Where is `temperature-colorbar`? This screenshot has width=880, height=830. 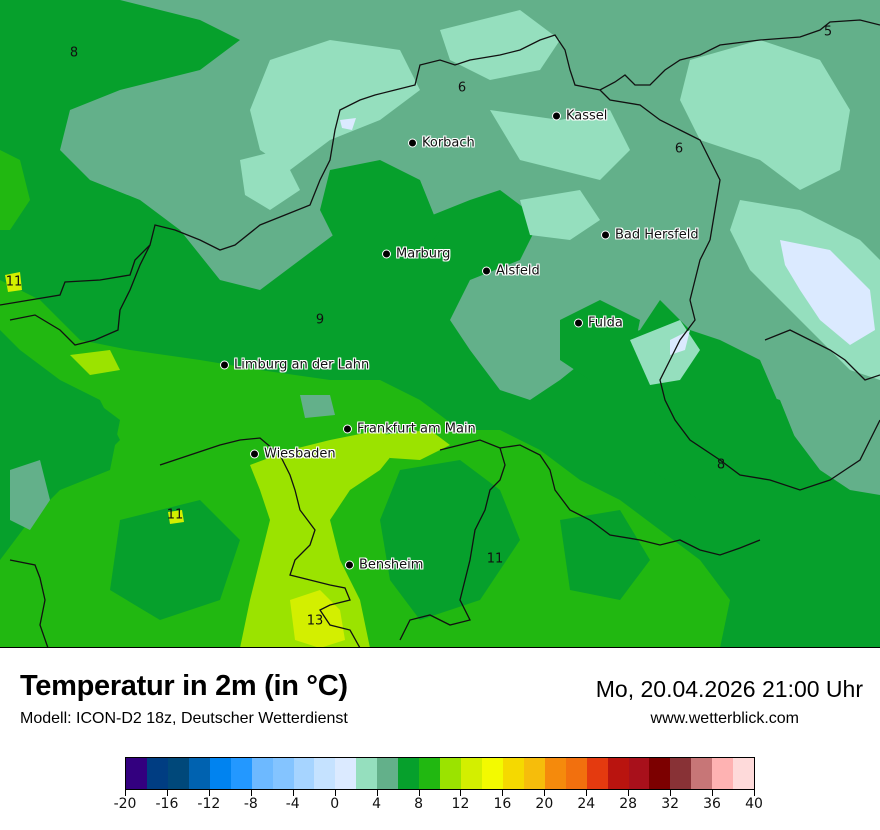 temperature-colorbar is located at coordinates (440, 773).